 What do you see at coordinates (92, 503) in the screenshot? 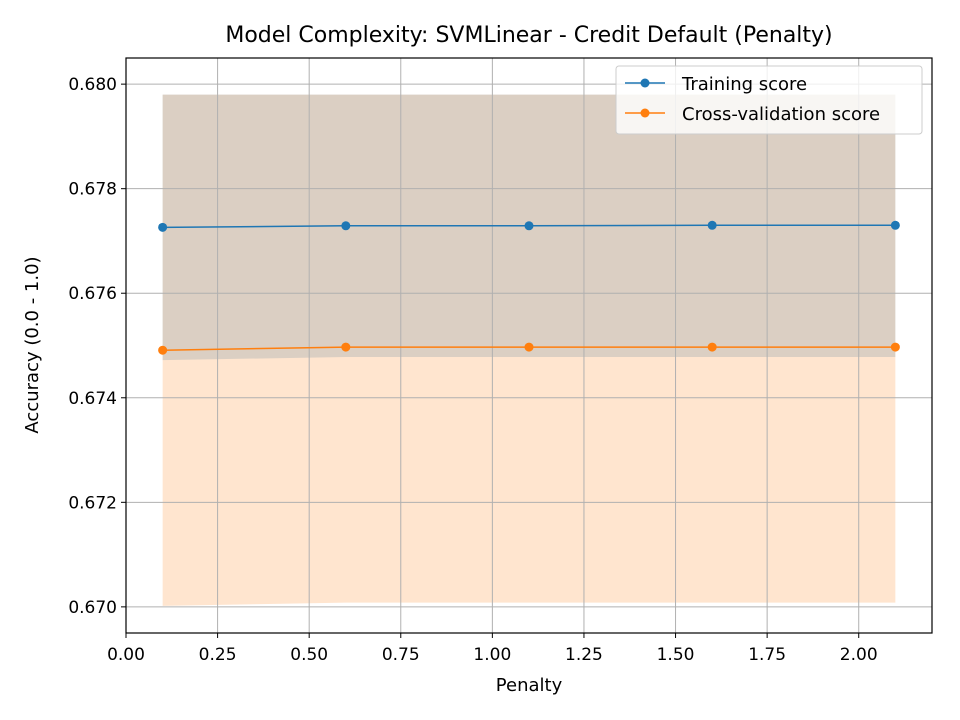
I see `y-tick-label: 0.672` at bounding box center [92, 503].